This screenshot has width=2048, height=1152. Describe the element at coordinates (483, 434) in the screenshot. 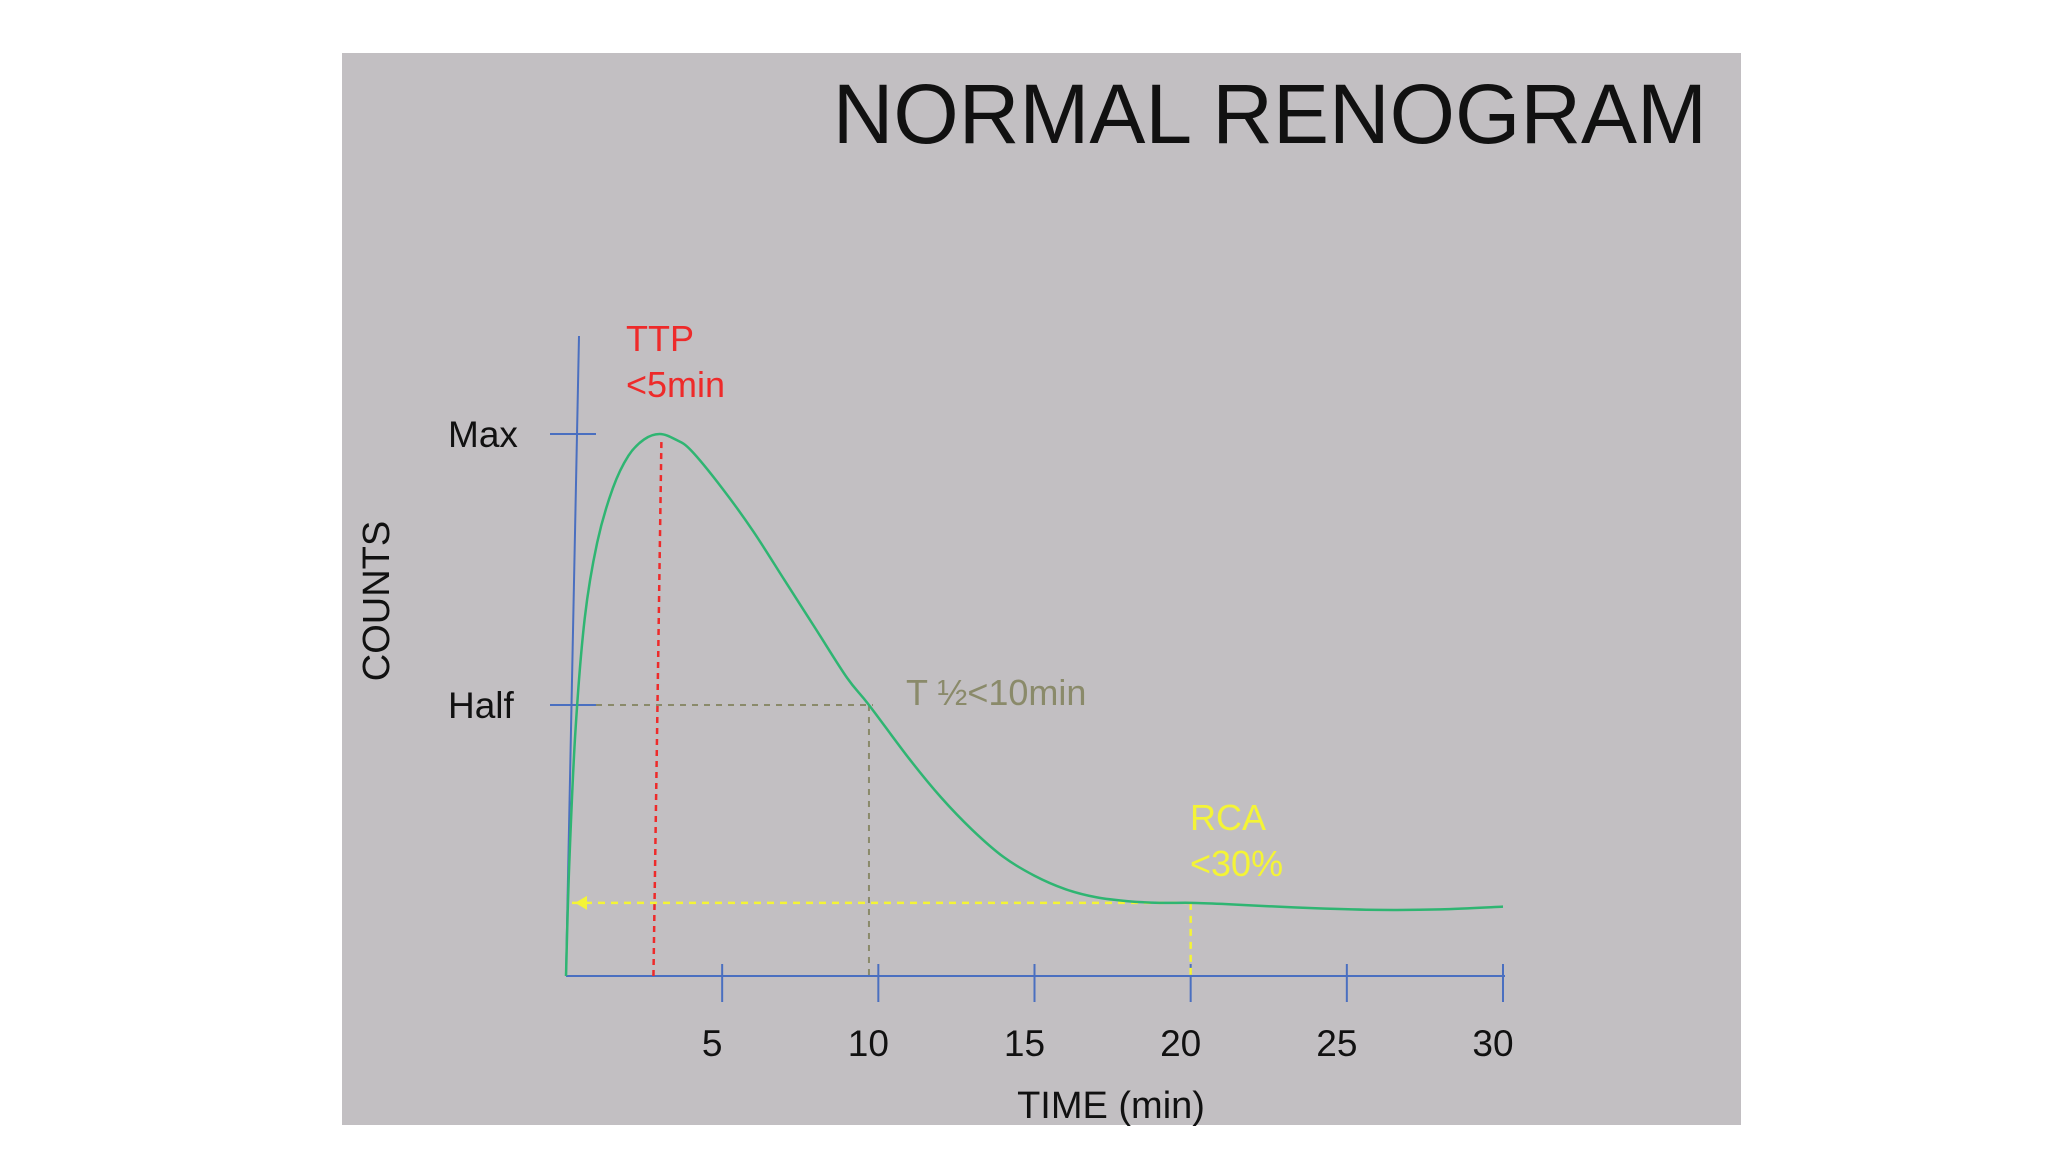

I see `y-tick-label: Max` at that location.